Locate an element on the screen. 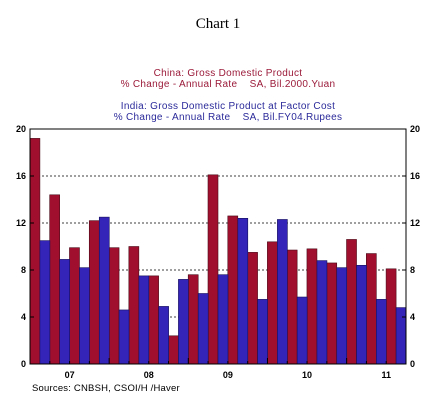  x-tick-label: 08 is located at coordinates (149, 375).